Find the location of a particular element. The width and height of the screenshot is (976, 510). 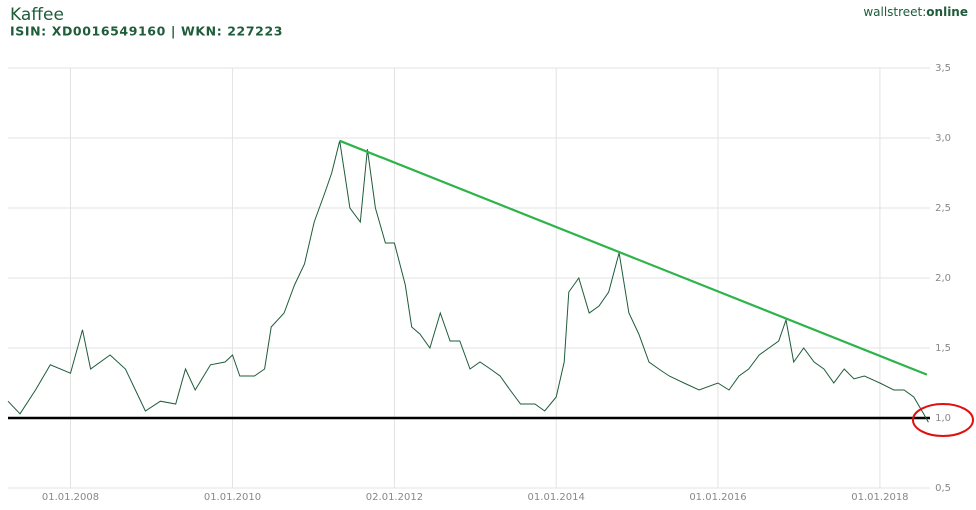

x-tick-label: 02.01.2012 is located at coordinates (394, 497).